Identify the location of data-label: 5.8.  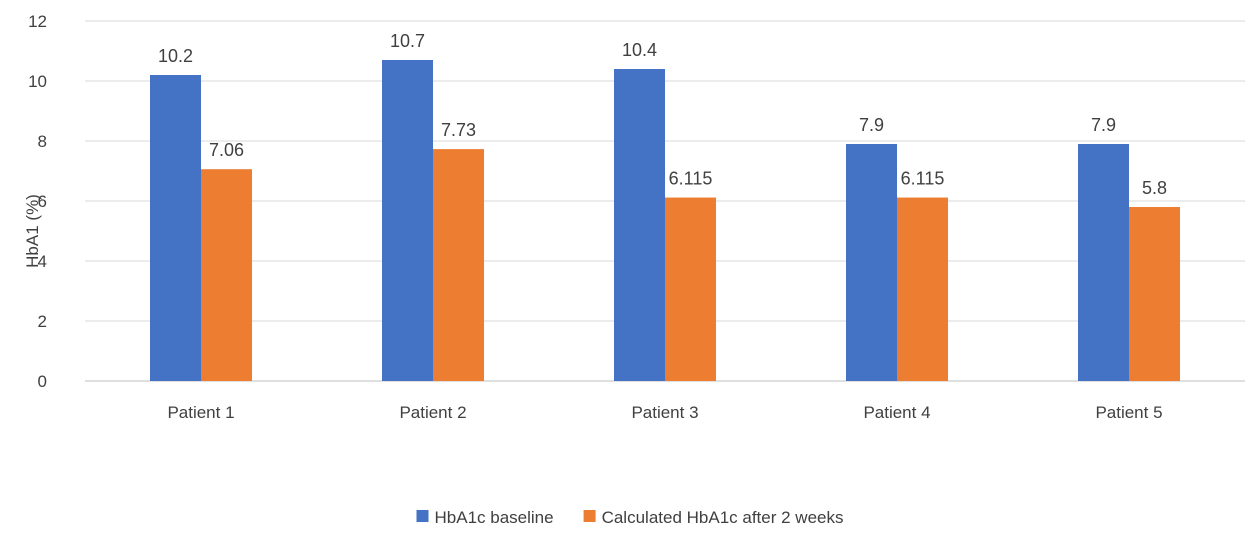
(1154, 188).